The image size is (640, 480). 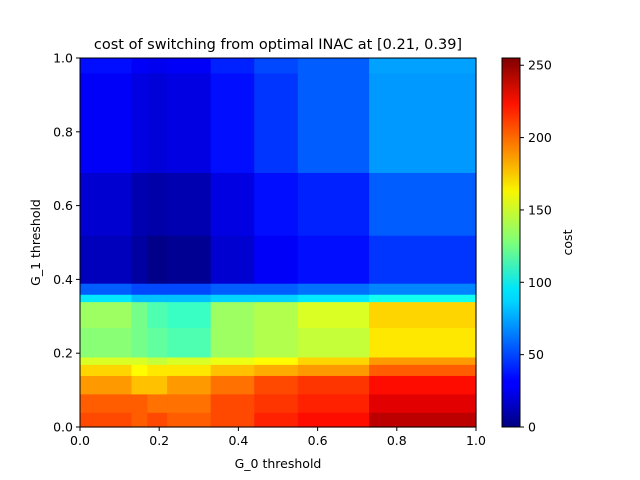 I want to click on y-tick-label: 0.0, so click(x=63, y=427).